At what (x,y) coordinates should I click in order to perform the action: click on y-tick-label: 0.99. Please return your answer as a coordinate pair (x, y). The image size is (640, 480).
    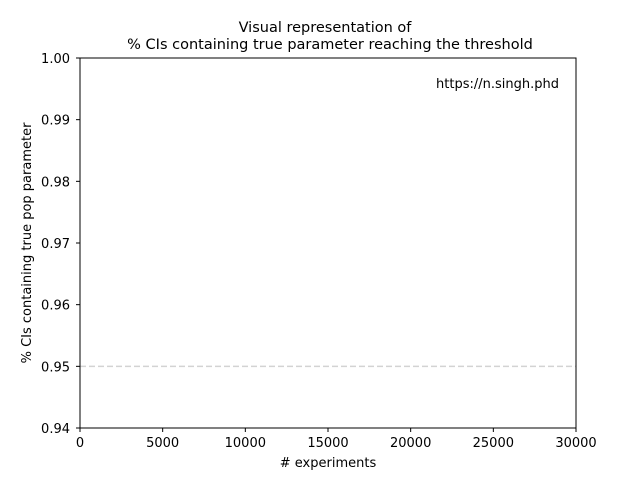
    Looking at the image, I should click on (55, 121).